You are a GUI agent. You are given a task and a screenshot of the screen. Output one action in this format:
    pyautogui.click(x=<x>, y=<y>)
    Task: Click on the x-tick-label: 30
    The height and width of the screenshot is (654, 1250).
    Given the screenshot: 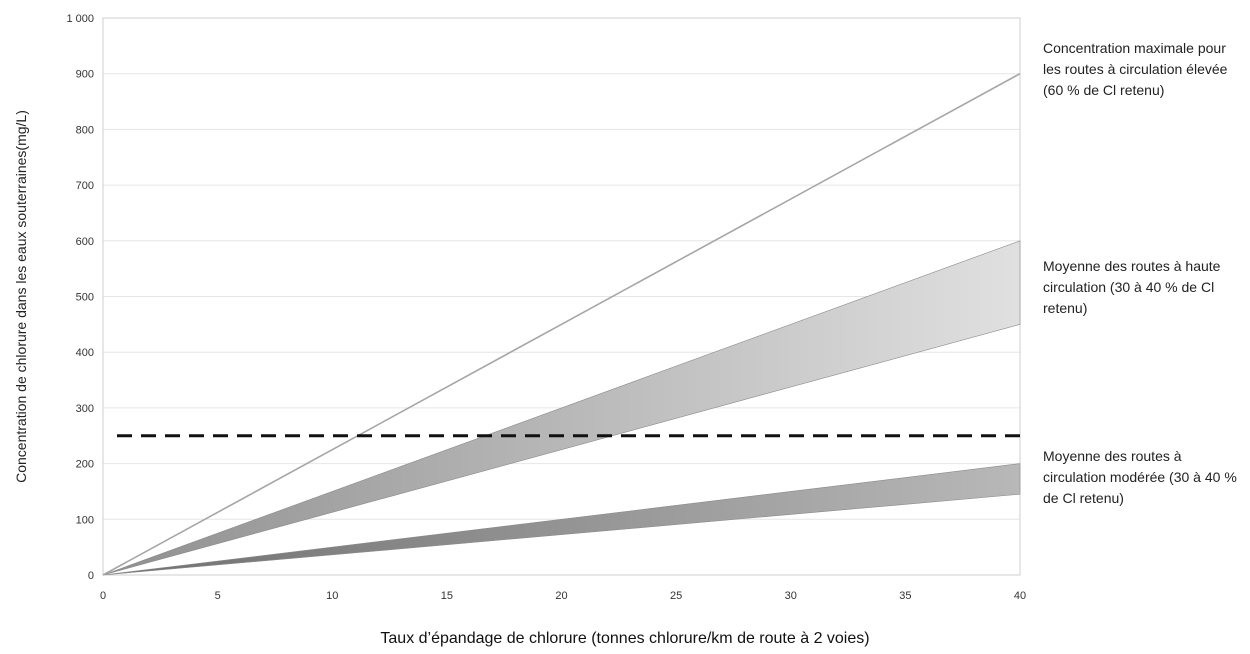 What is the action you would take?
    pyautogui.click(x=791, y=596)
    